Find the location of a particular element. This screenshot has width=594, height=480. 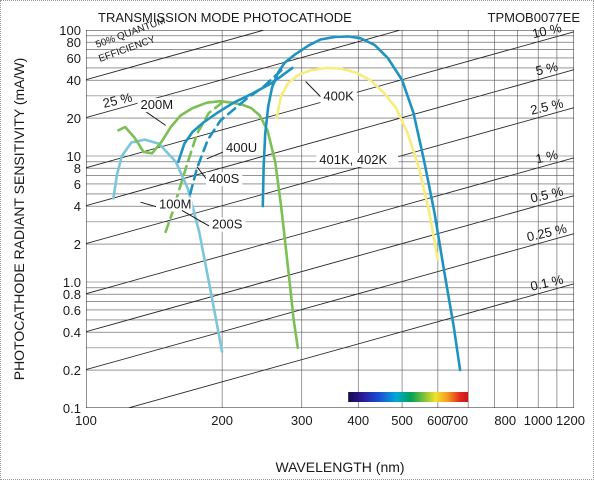

series-label: 400S is located at coordinates (224, 178).